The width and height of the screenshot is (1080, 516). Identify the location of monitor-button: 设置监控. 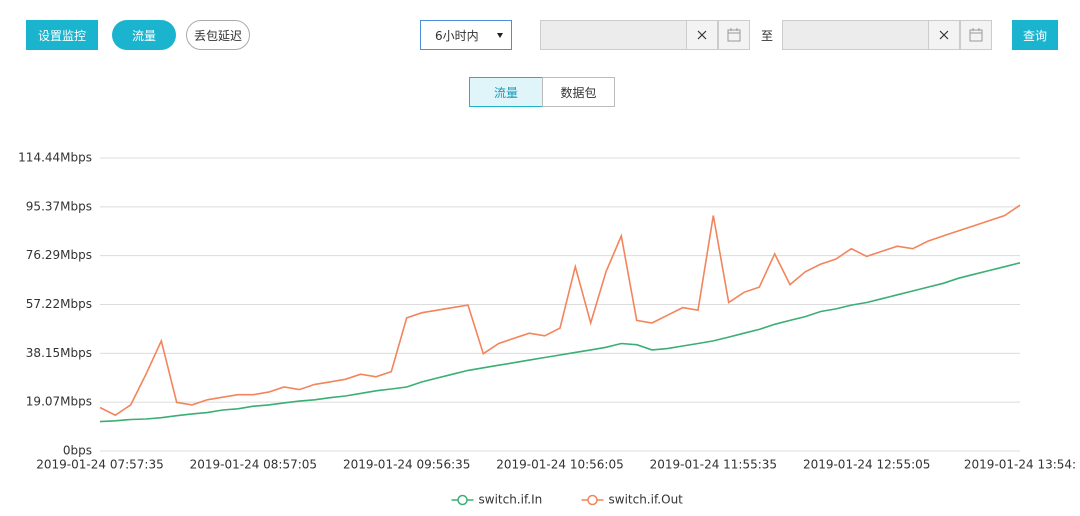
(62, 35).